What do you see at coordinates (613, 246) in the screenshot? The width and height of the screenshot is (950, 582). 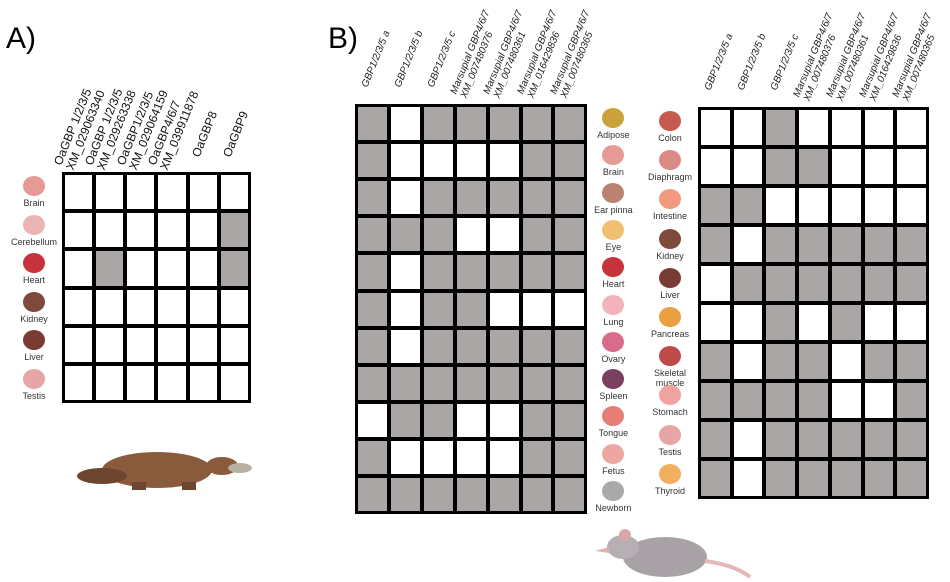 I see `tissue-name: Eye` at bounding box center [613, 246].